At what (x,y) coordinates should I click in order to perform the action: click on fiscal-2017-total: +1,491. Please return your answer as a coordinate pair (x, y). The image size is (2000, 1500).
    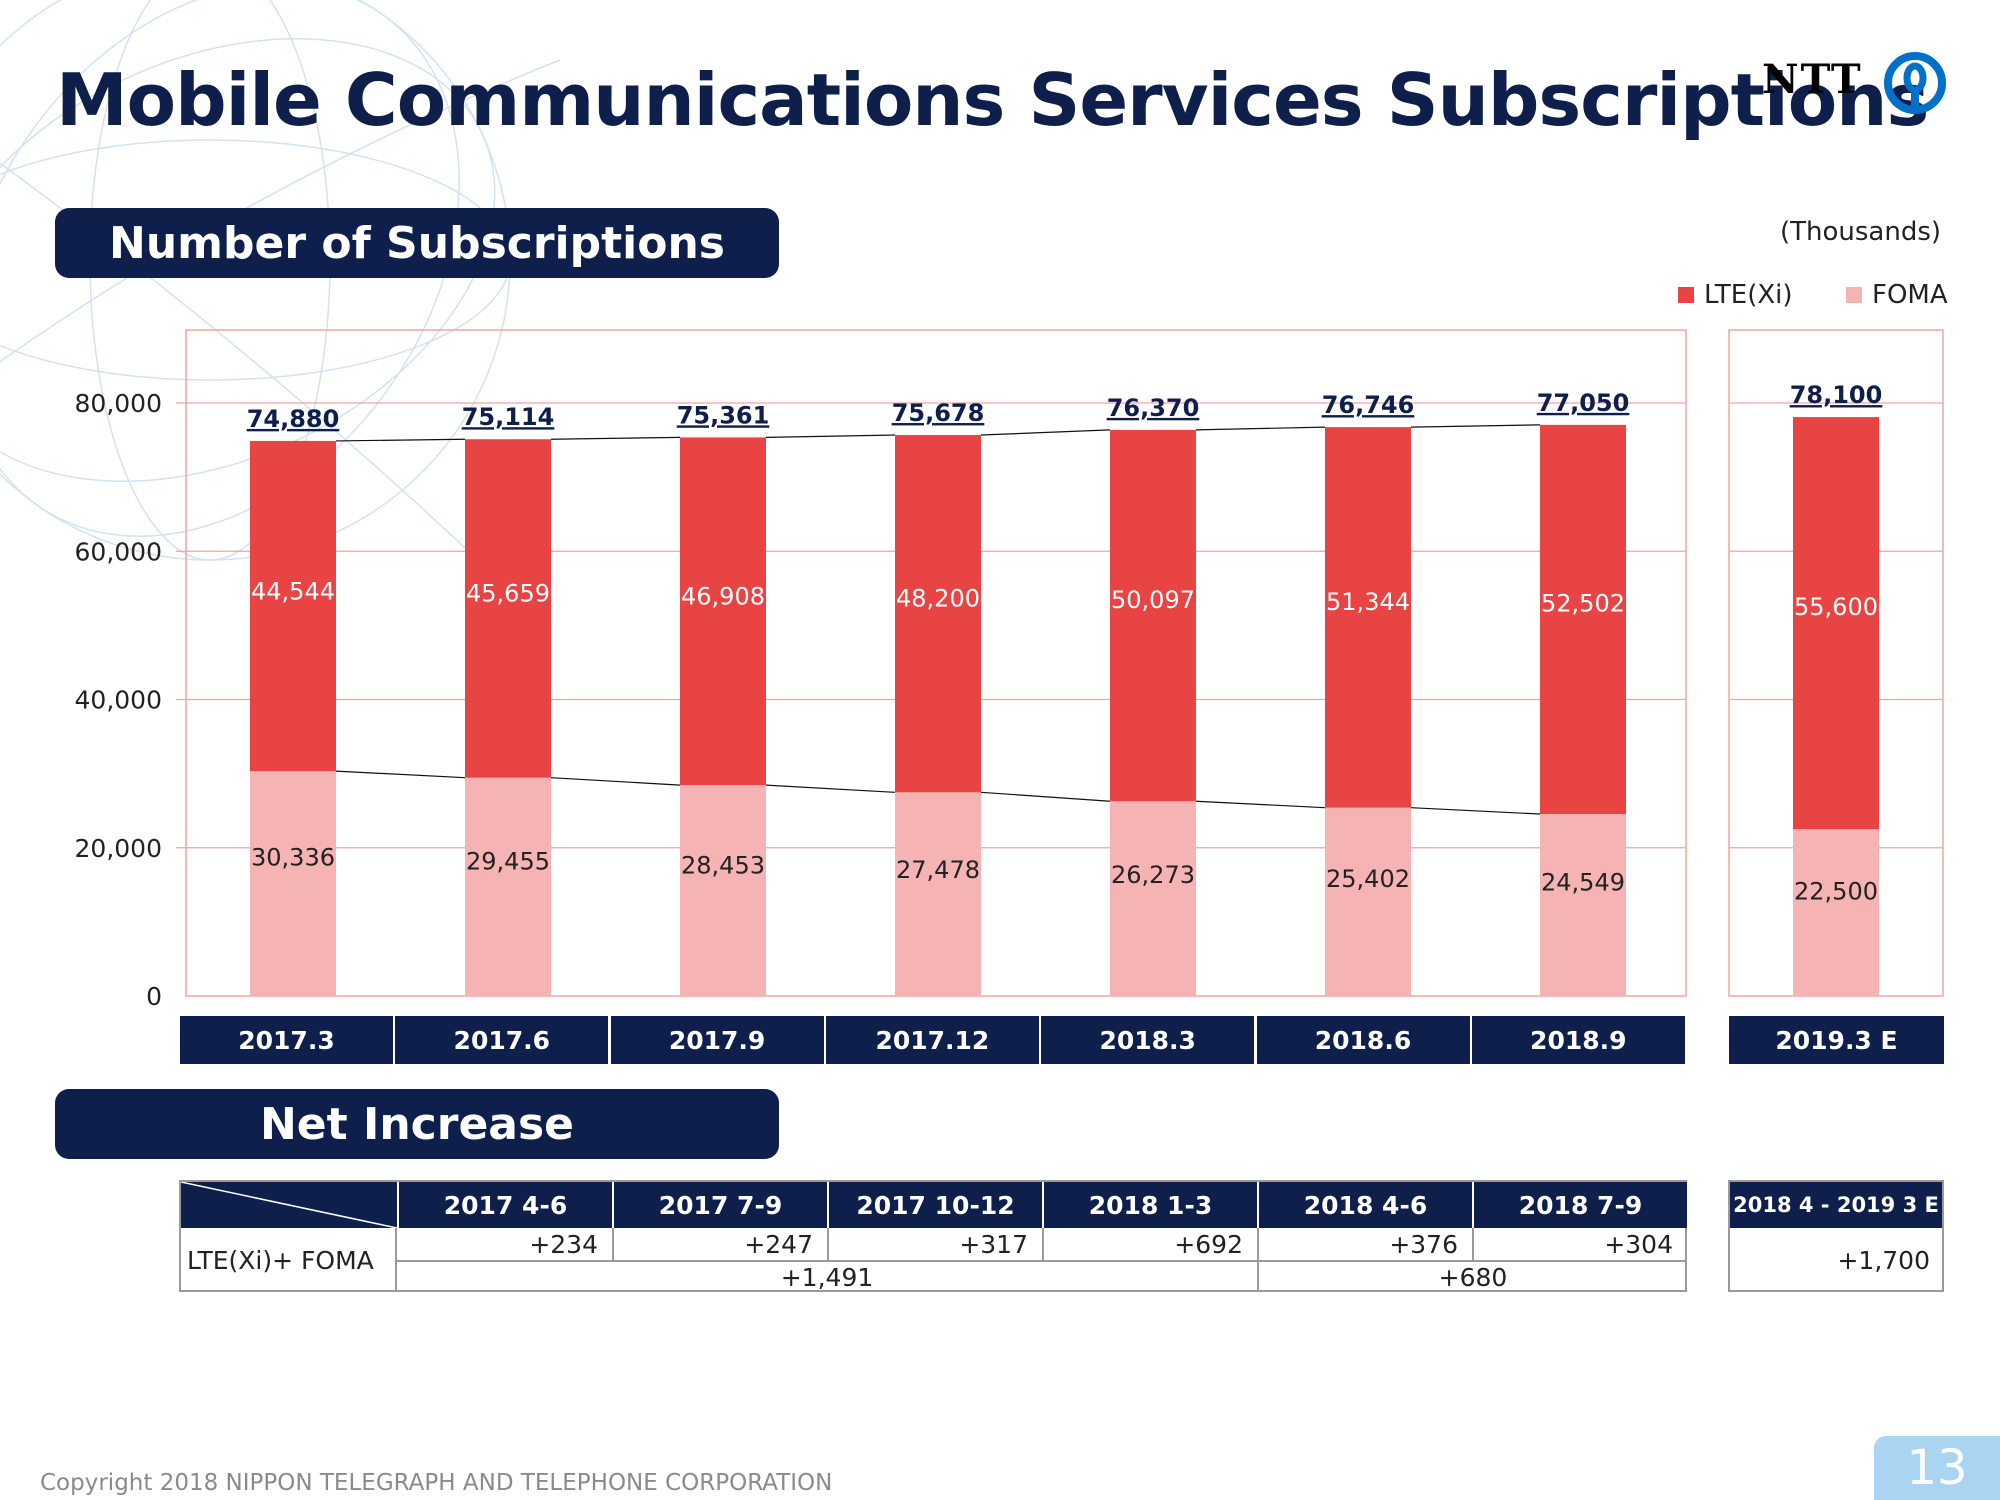
    Looking at the image, I should click on (827, 1277).